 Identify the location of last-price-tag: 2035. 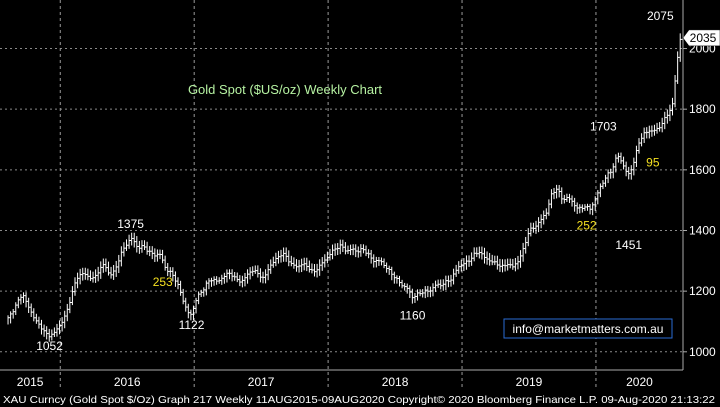
(701, 38).